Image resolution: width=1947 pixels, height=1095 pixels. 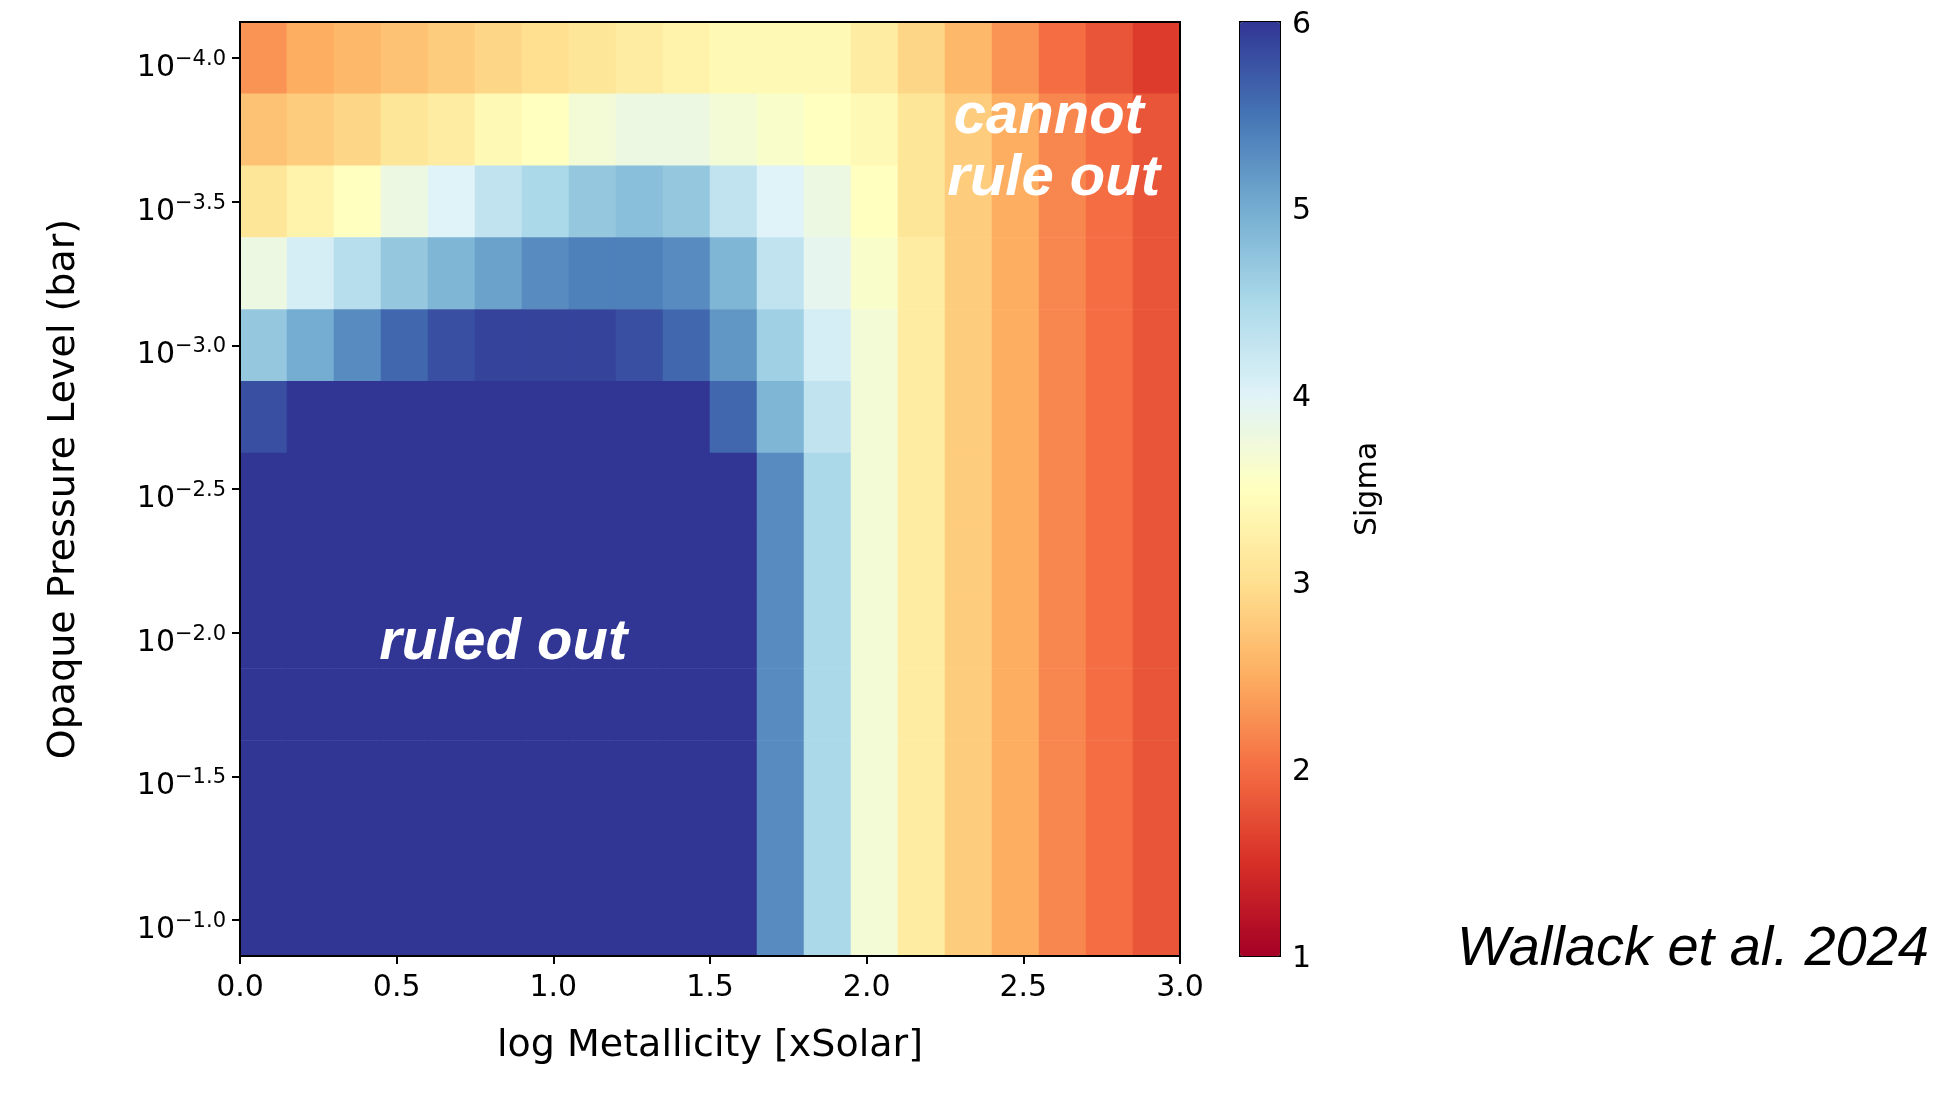 I want to click on color-bar-label: 1, so click(x=1302, y=956).